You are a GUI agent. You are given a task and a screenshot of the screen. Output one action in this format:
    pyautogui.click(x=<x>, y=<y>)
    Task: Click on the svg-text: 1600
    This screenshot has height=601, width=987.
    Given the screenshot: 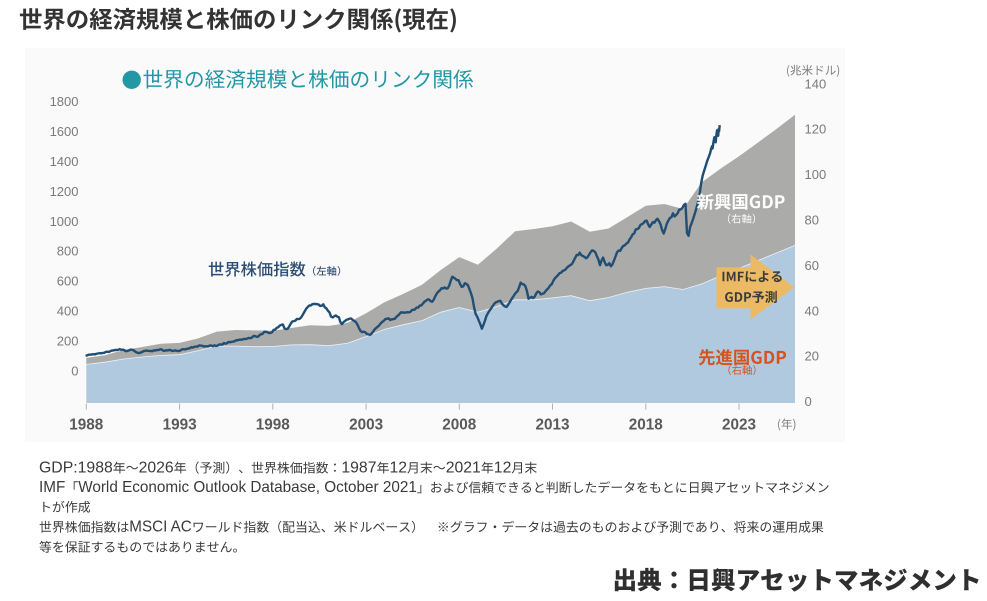 What is the action you would take?
    pyautogui.click(x=64, y=131)
    